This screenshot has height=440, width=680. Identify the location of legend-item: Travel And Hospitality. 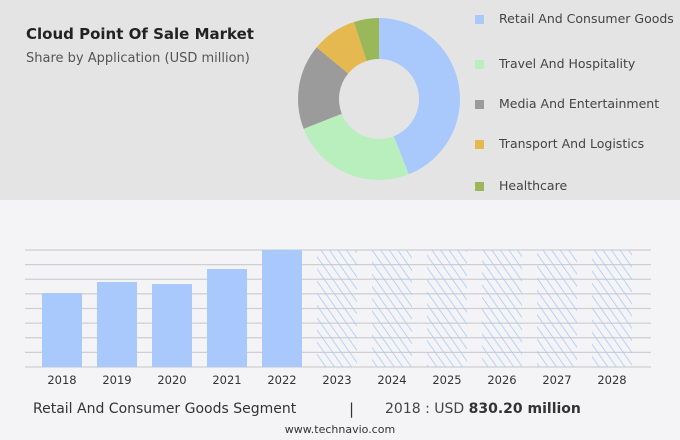
(575, 71).